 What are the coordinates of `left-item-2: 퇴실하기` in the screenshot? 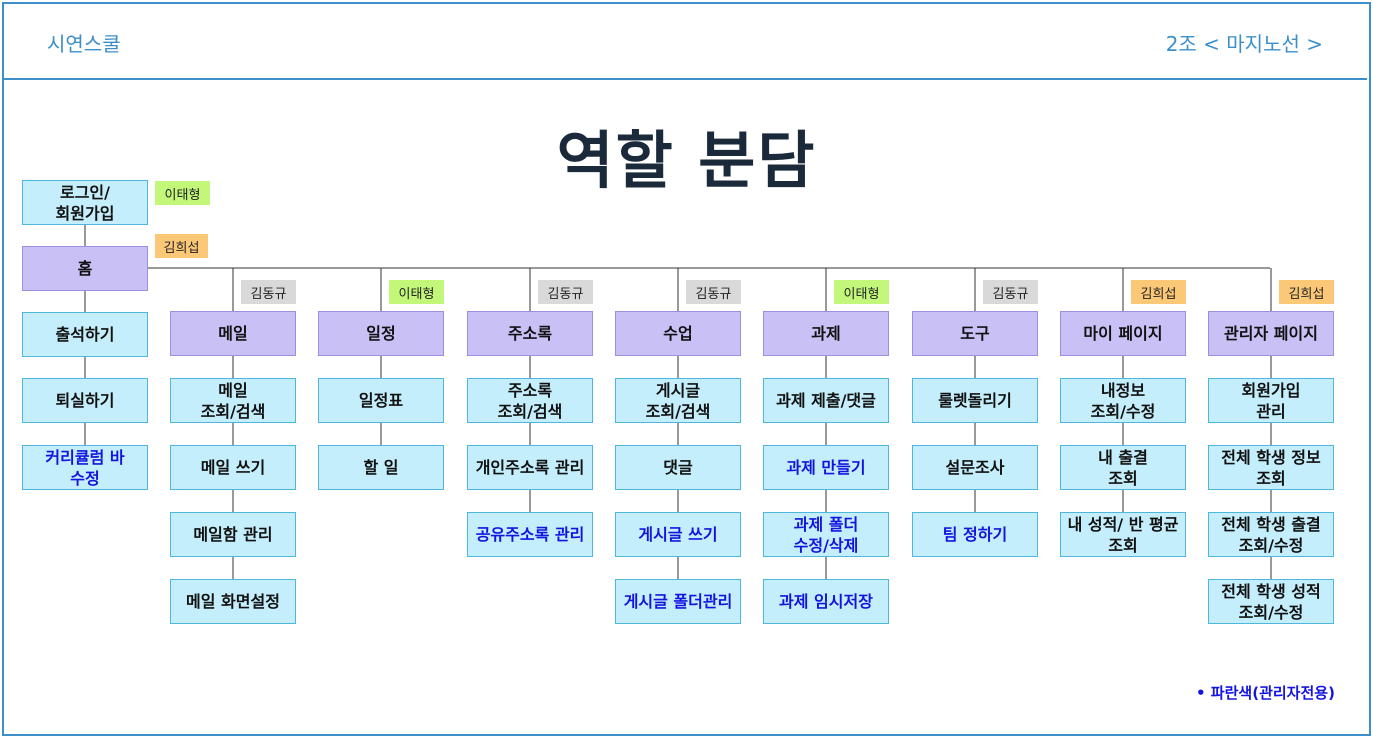 It's located at (85, 400).